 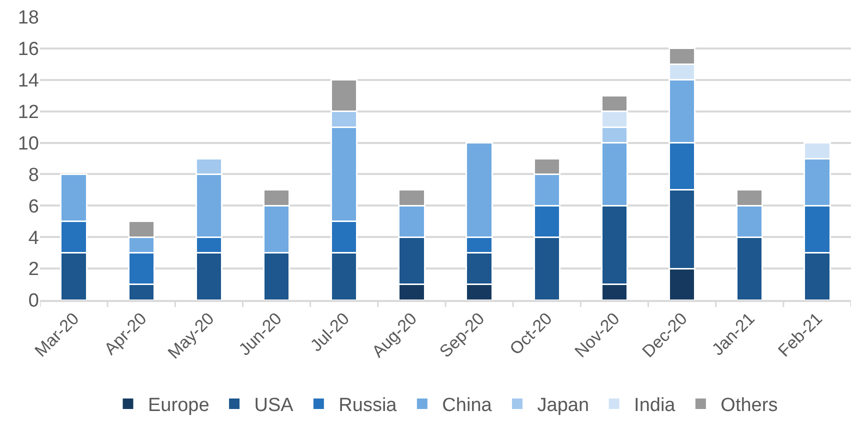 What do you see at coordinates (33, 207) in the screenshot?
I see `y-tick-label: 6` at bounding box center [33, 207].